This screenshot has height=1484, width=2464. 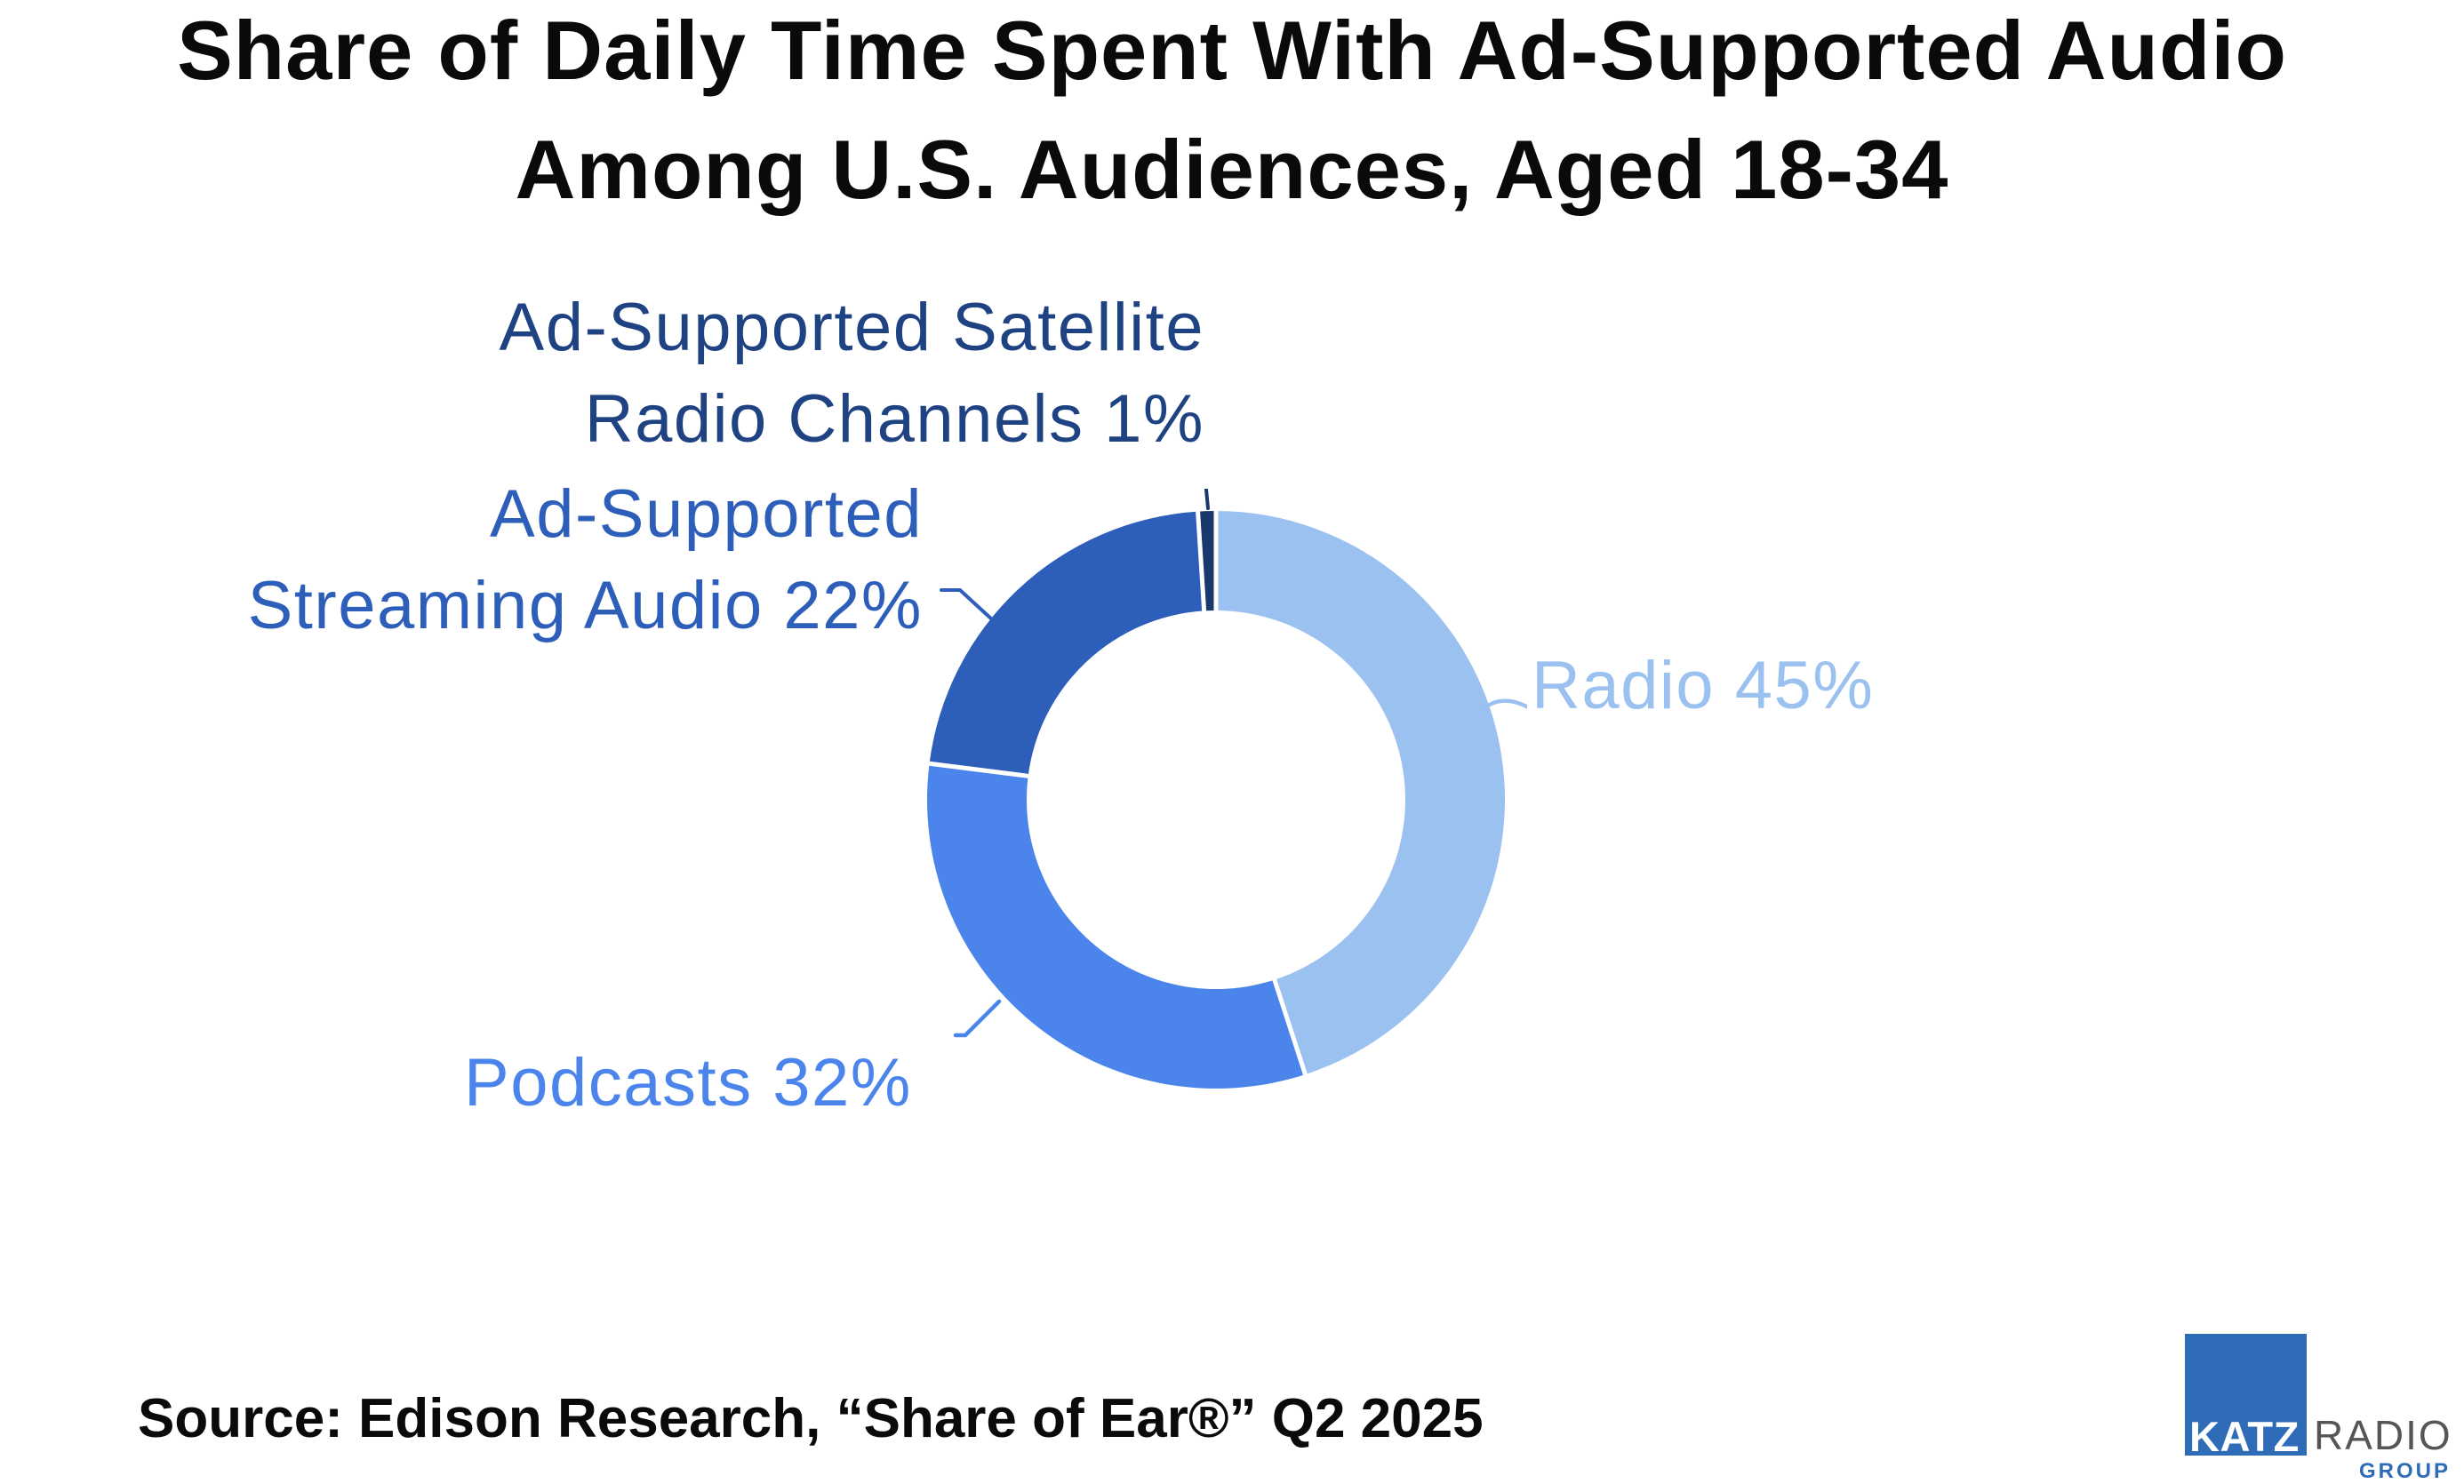 What do you see at coordinates (688, 1083) in the screenshot?
I see `callout-podcasts: Podcasts 32%` at bounding box center [688, 1083].